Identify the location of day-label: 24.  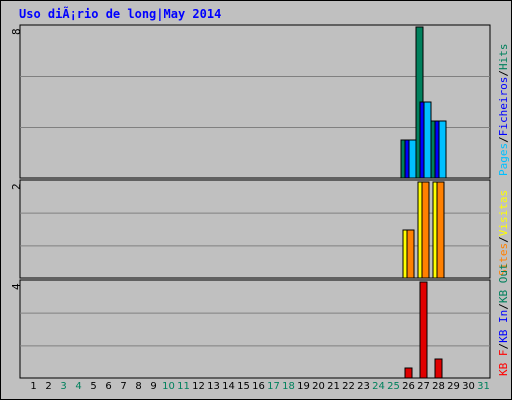
(378, 386).